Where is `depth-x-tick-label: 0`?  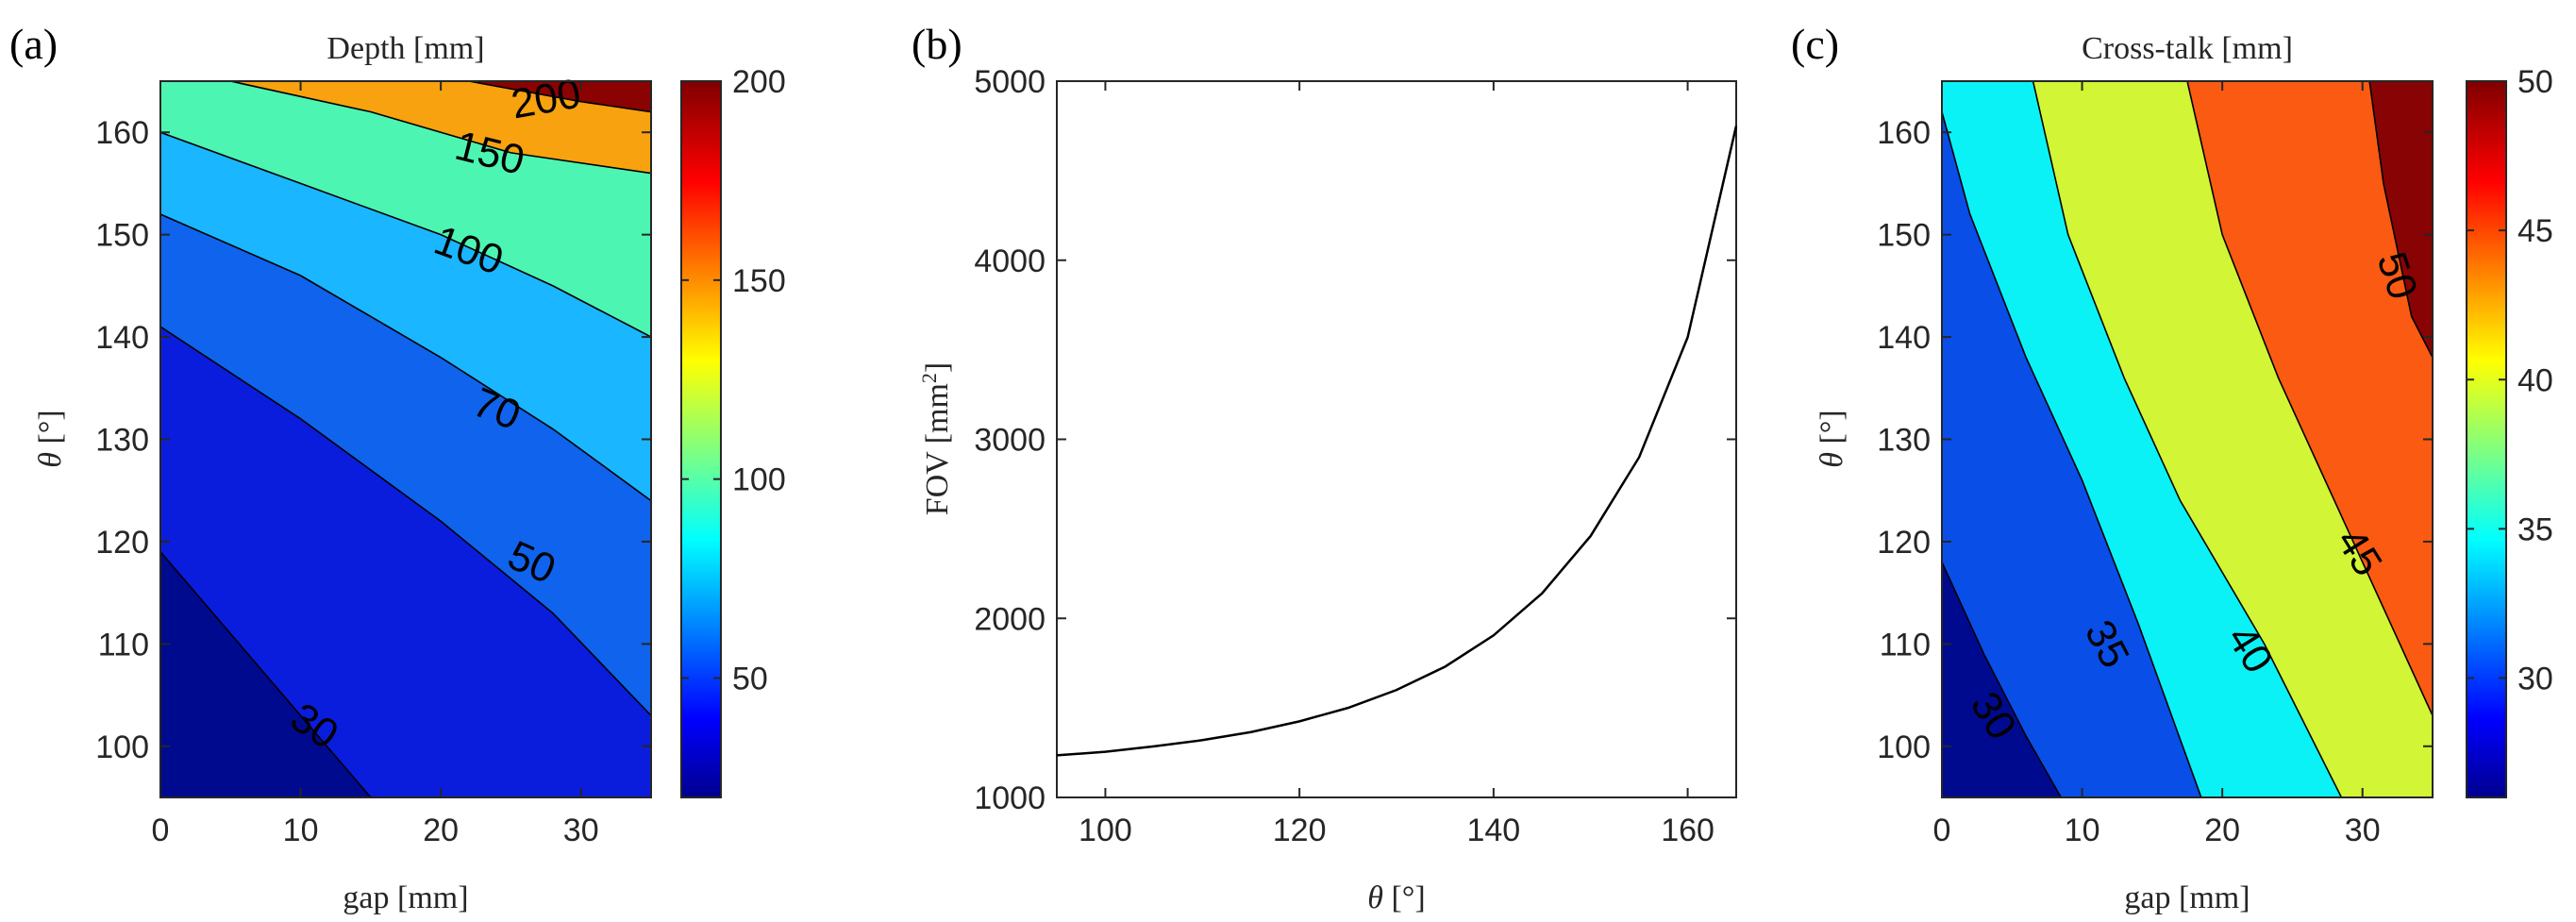
depth-x-tick-label: 0 is located at coordinates (161, 830).